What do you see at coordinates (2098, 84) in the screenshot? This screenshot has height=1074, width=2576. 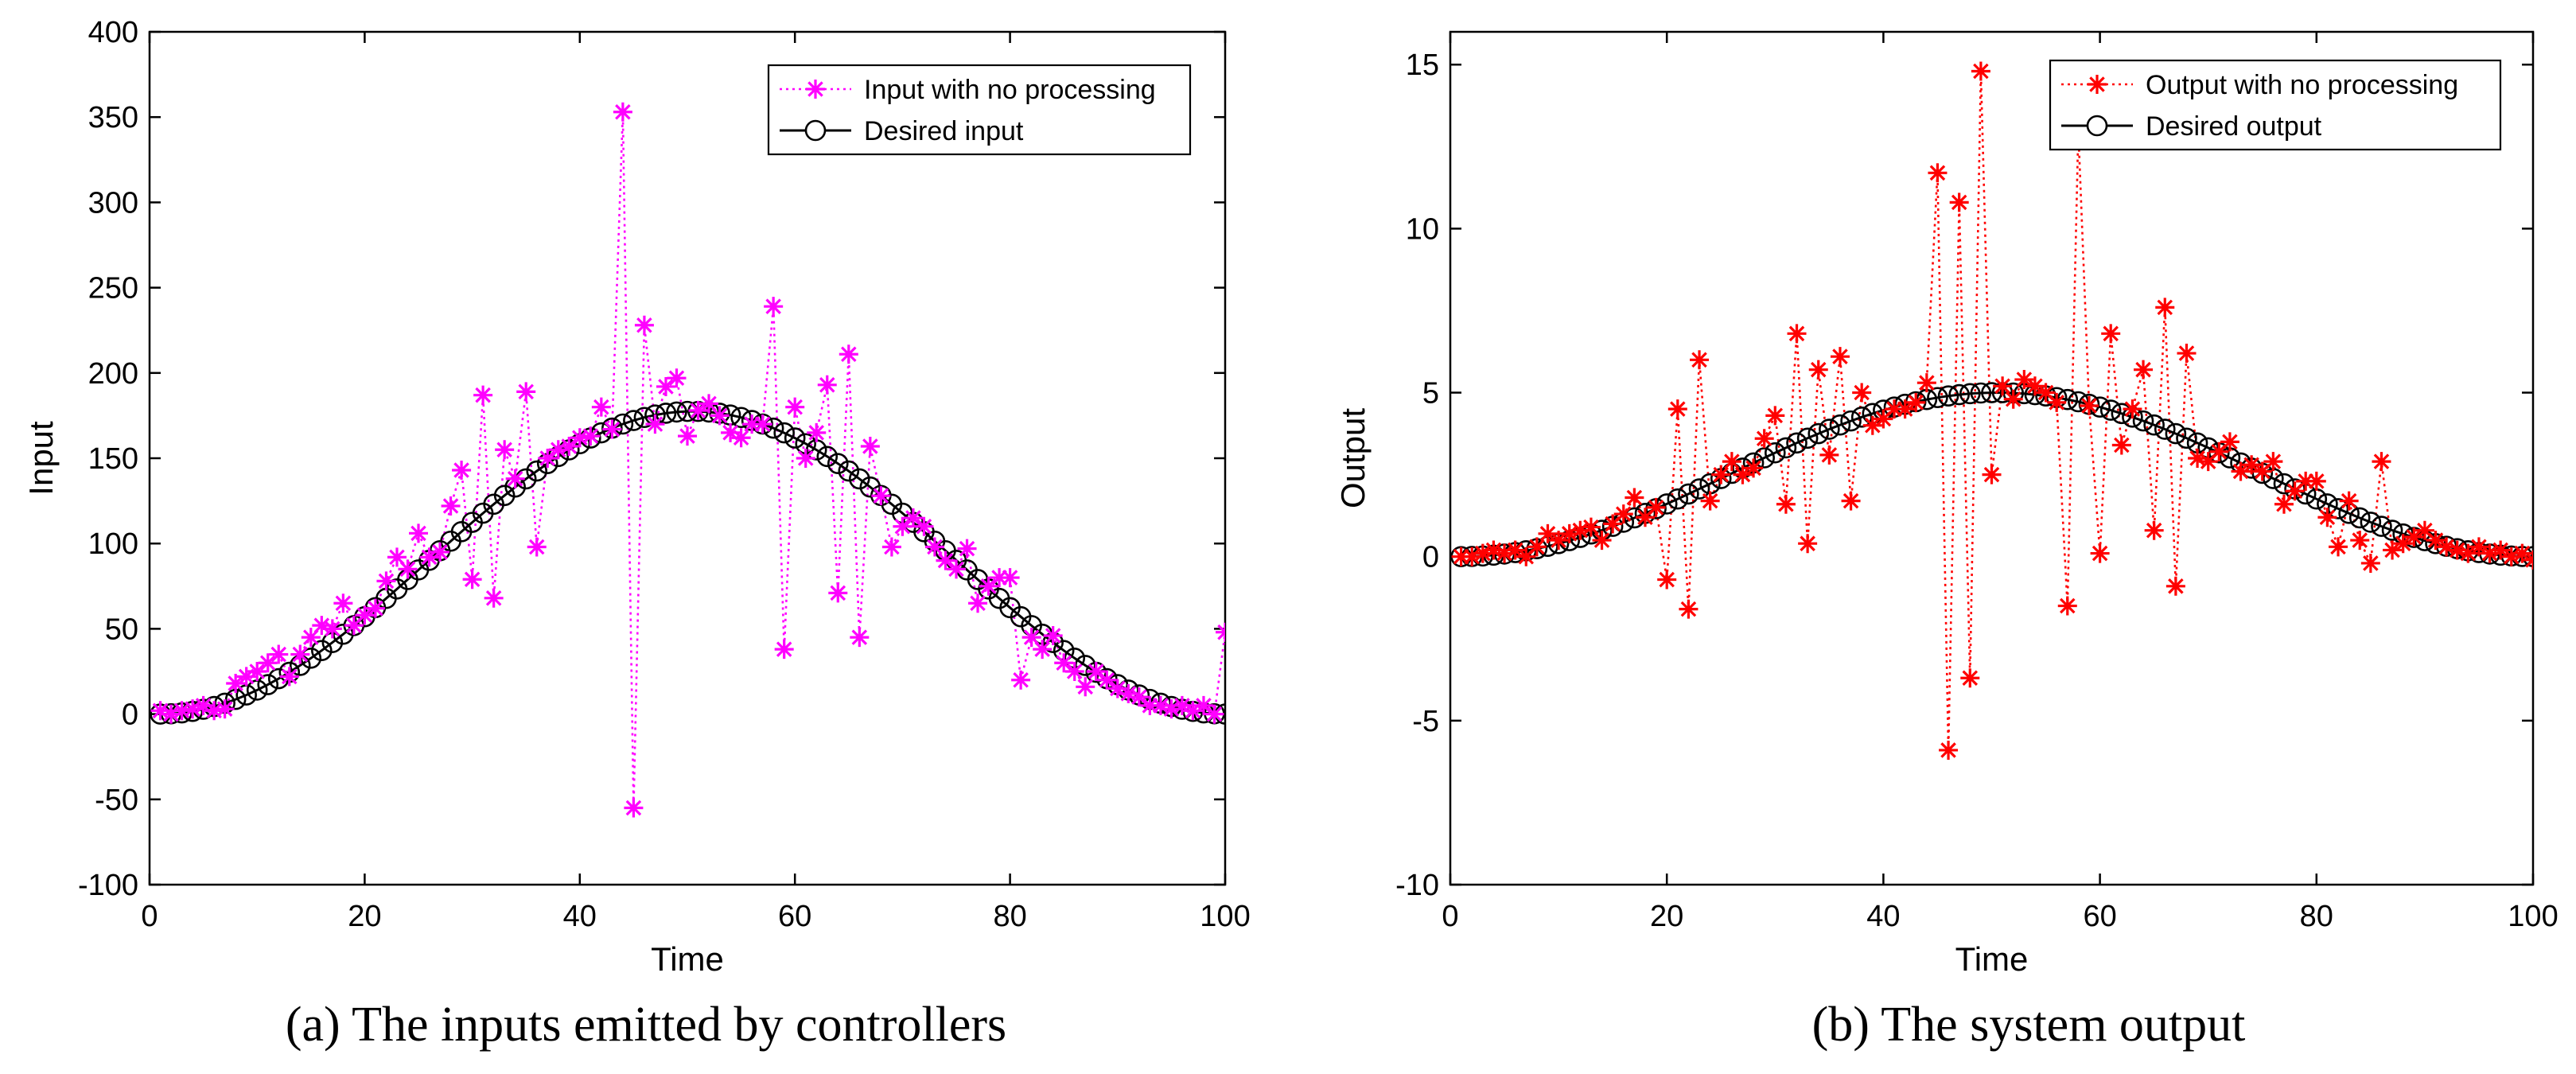 I see `output-legend-noisy-marker` at bounding box center [2098, 84].